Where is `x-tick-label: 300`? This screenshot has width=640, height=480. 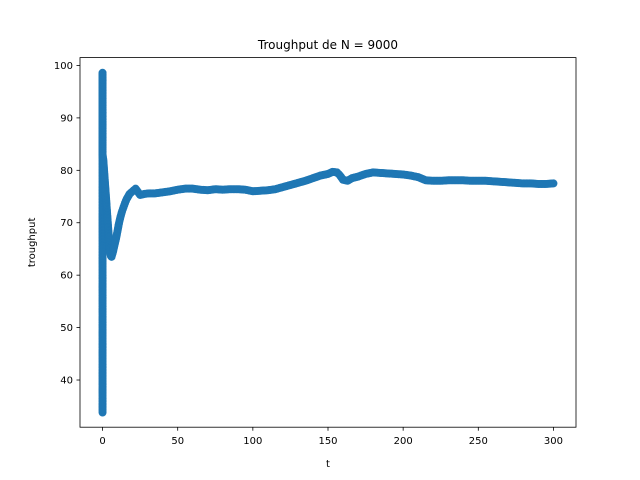 x-tick-label: 300 is located at coordinates (553, 441).